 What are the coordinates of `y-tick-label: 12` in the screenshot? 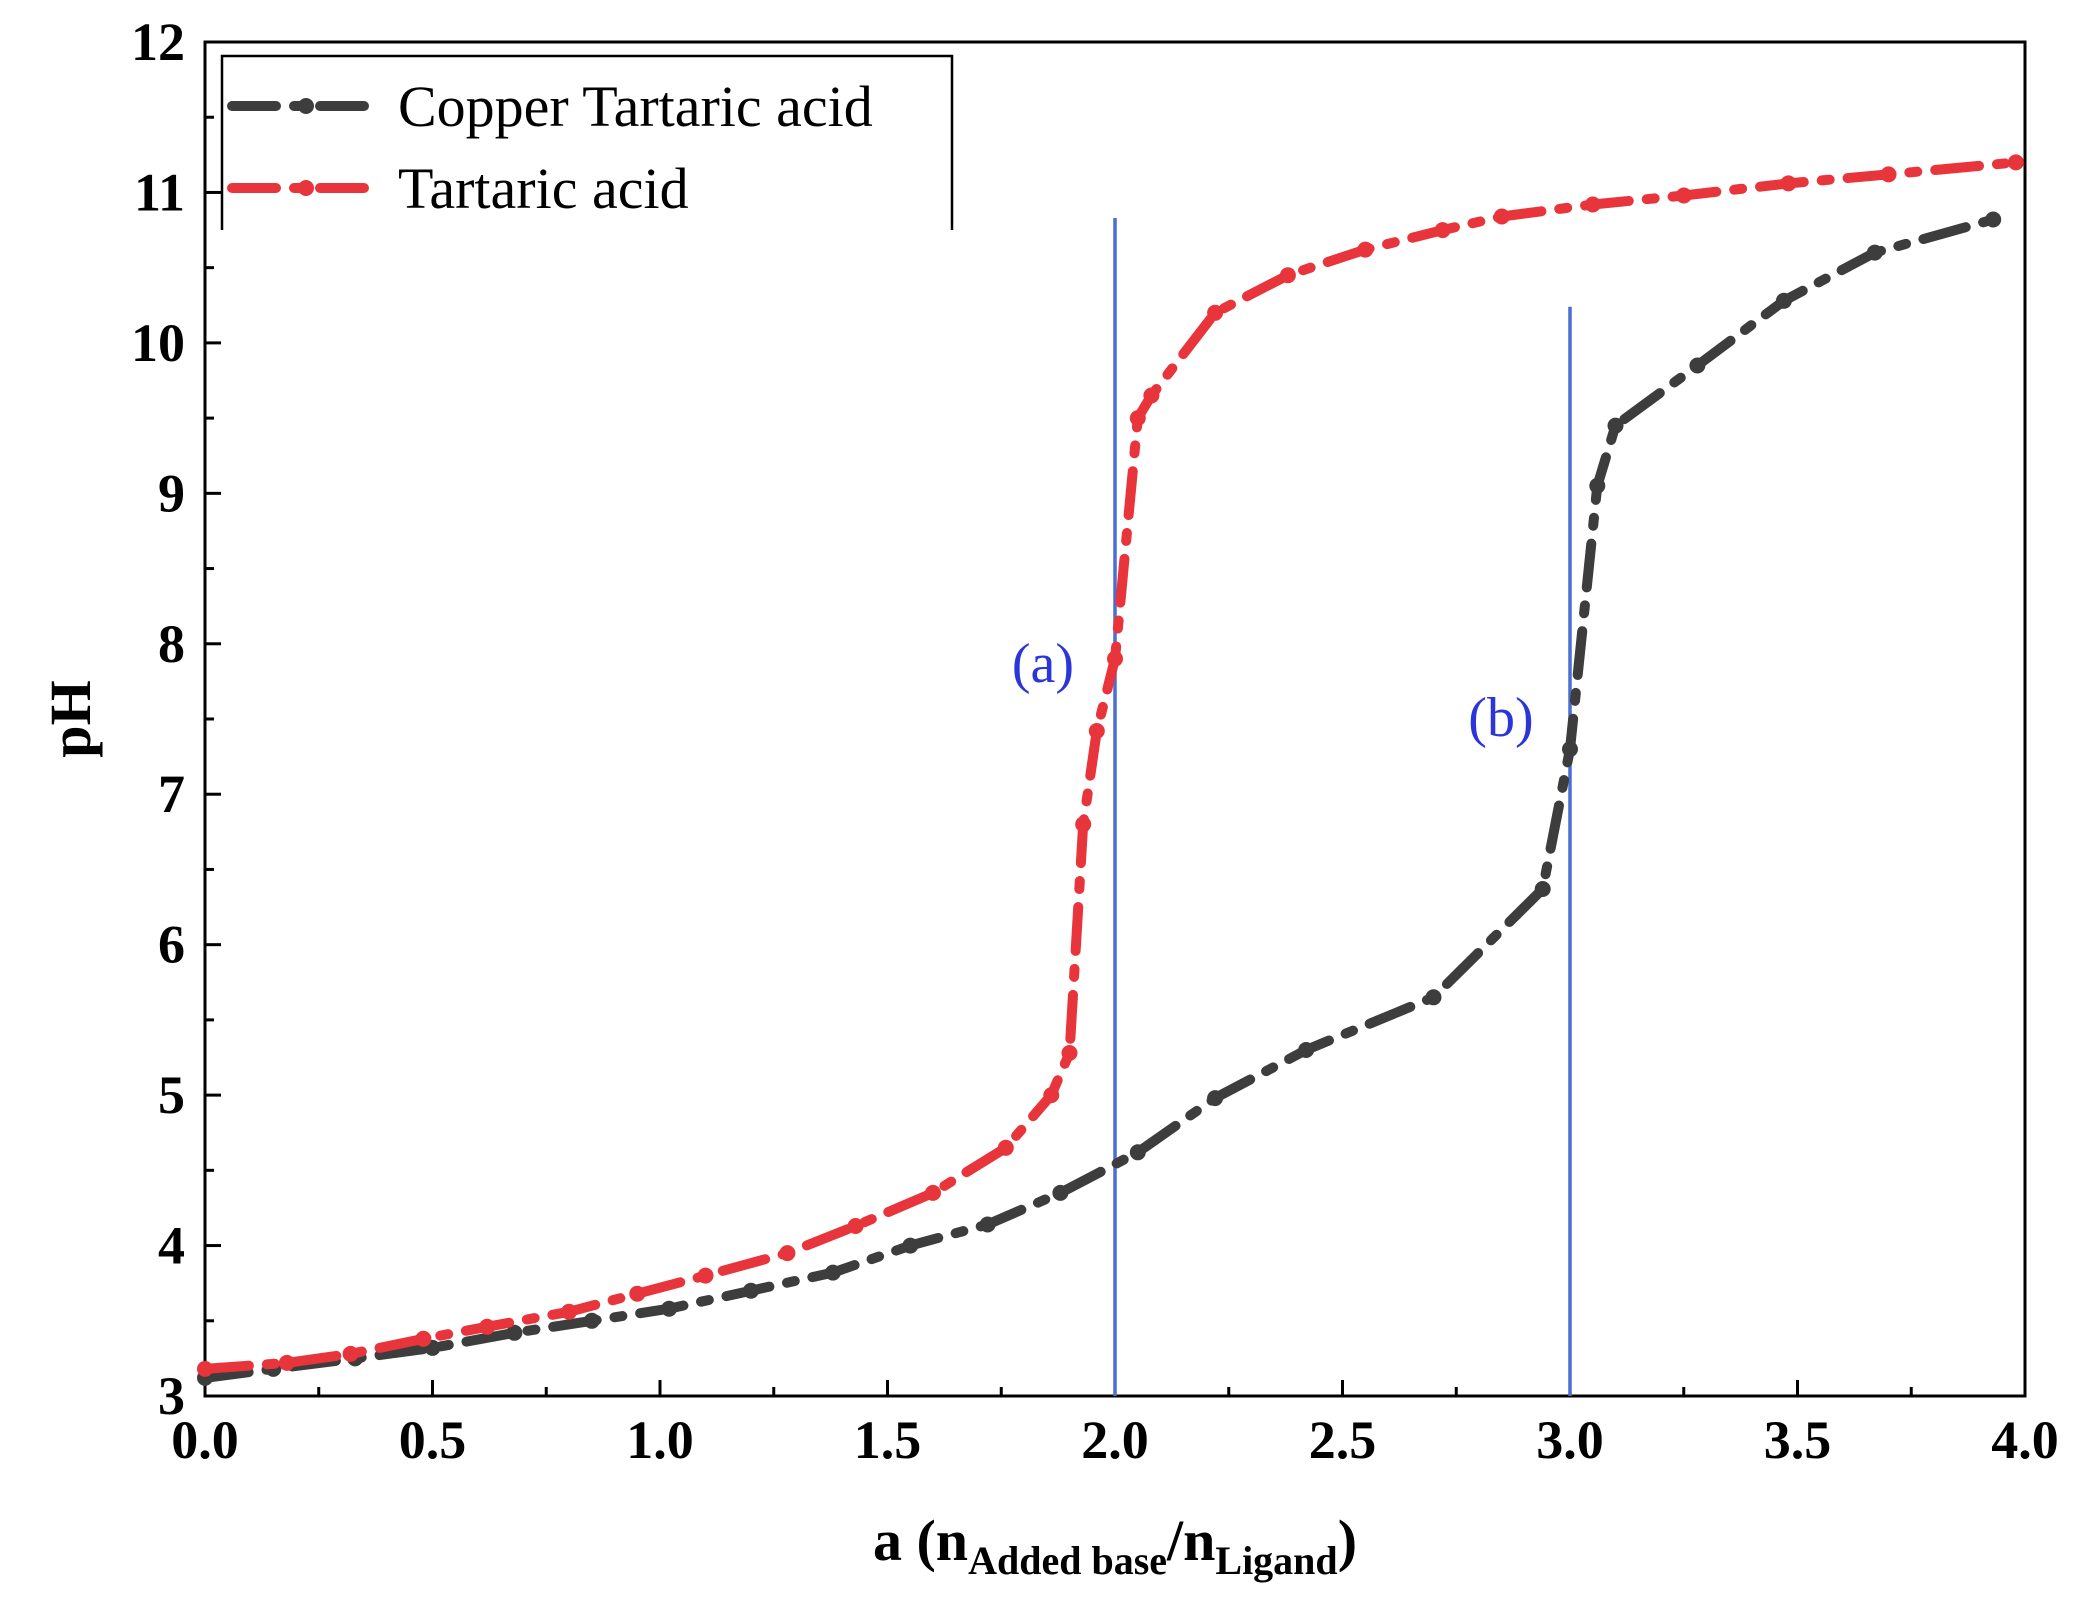 It's located at (158, 42).